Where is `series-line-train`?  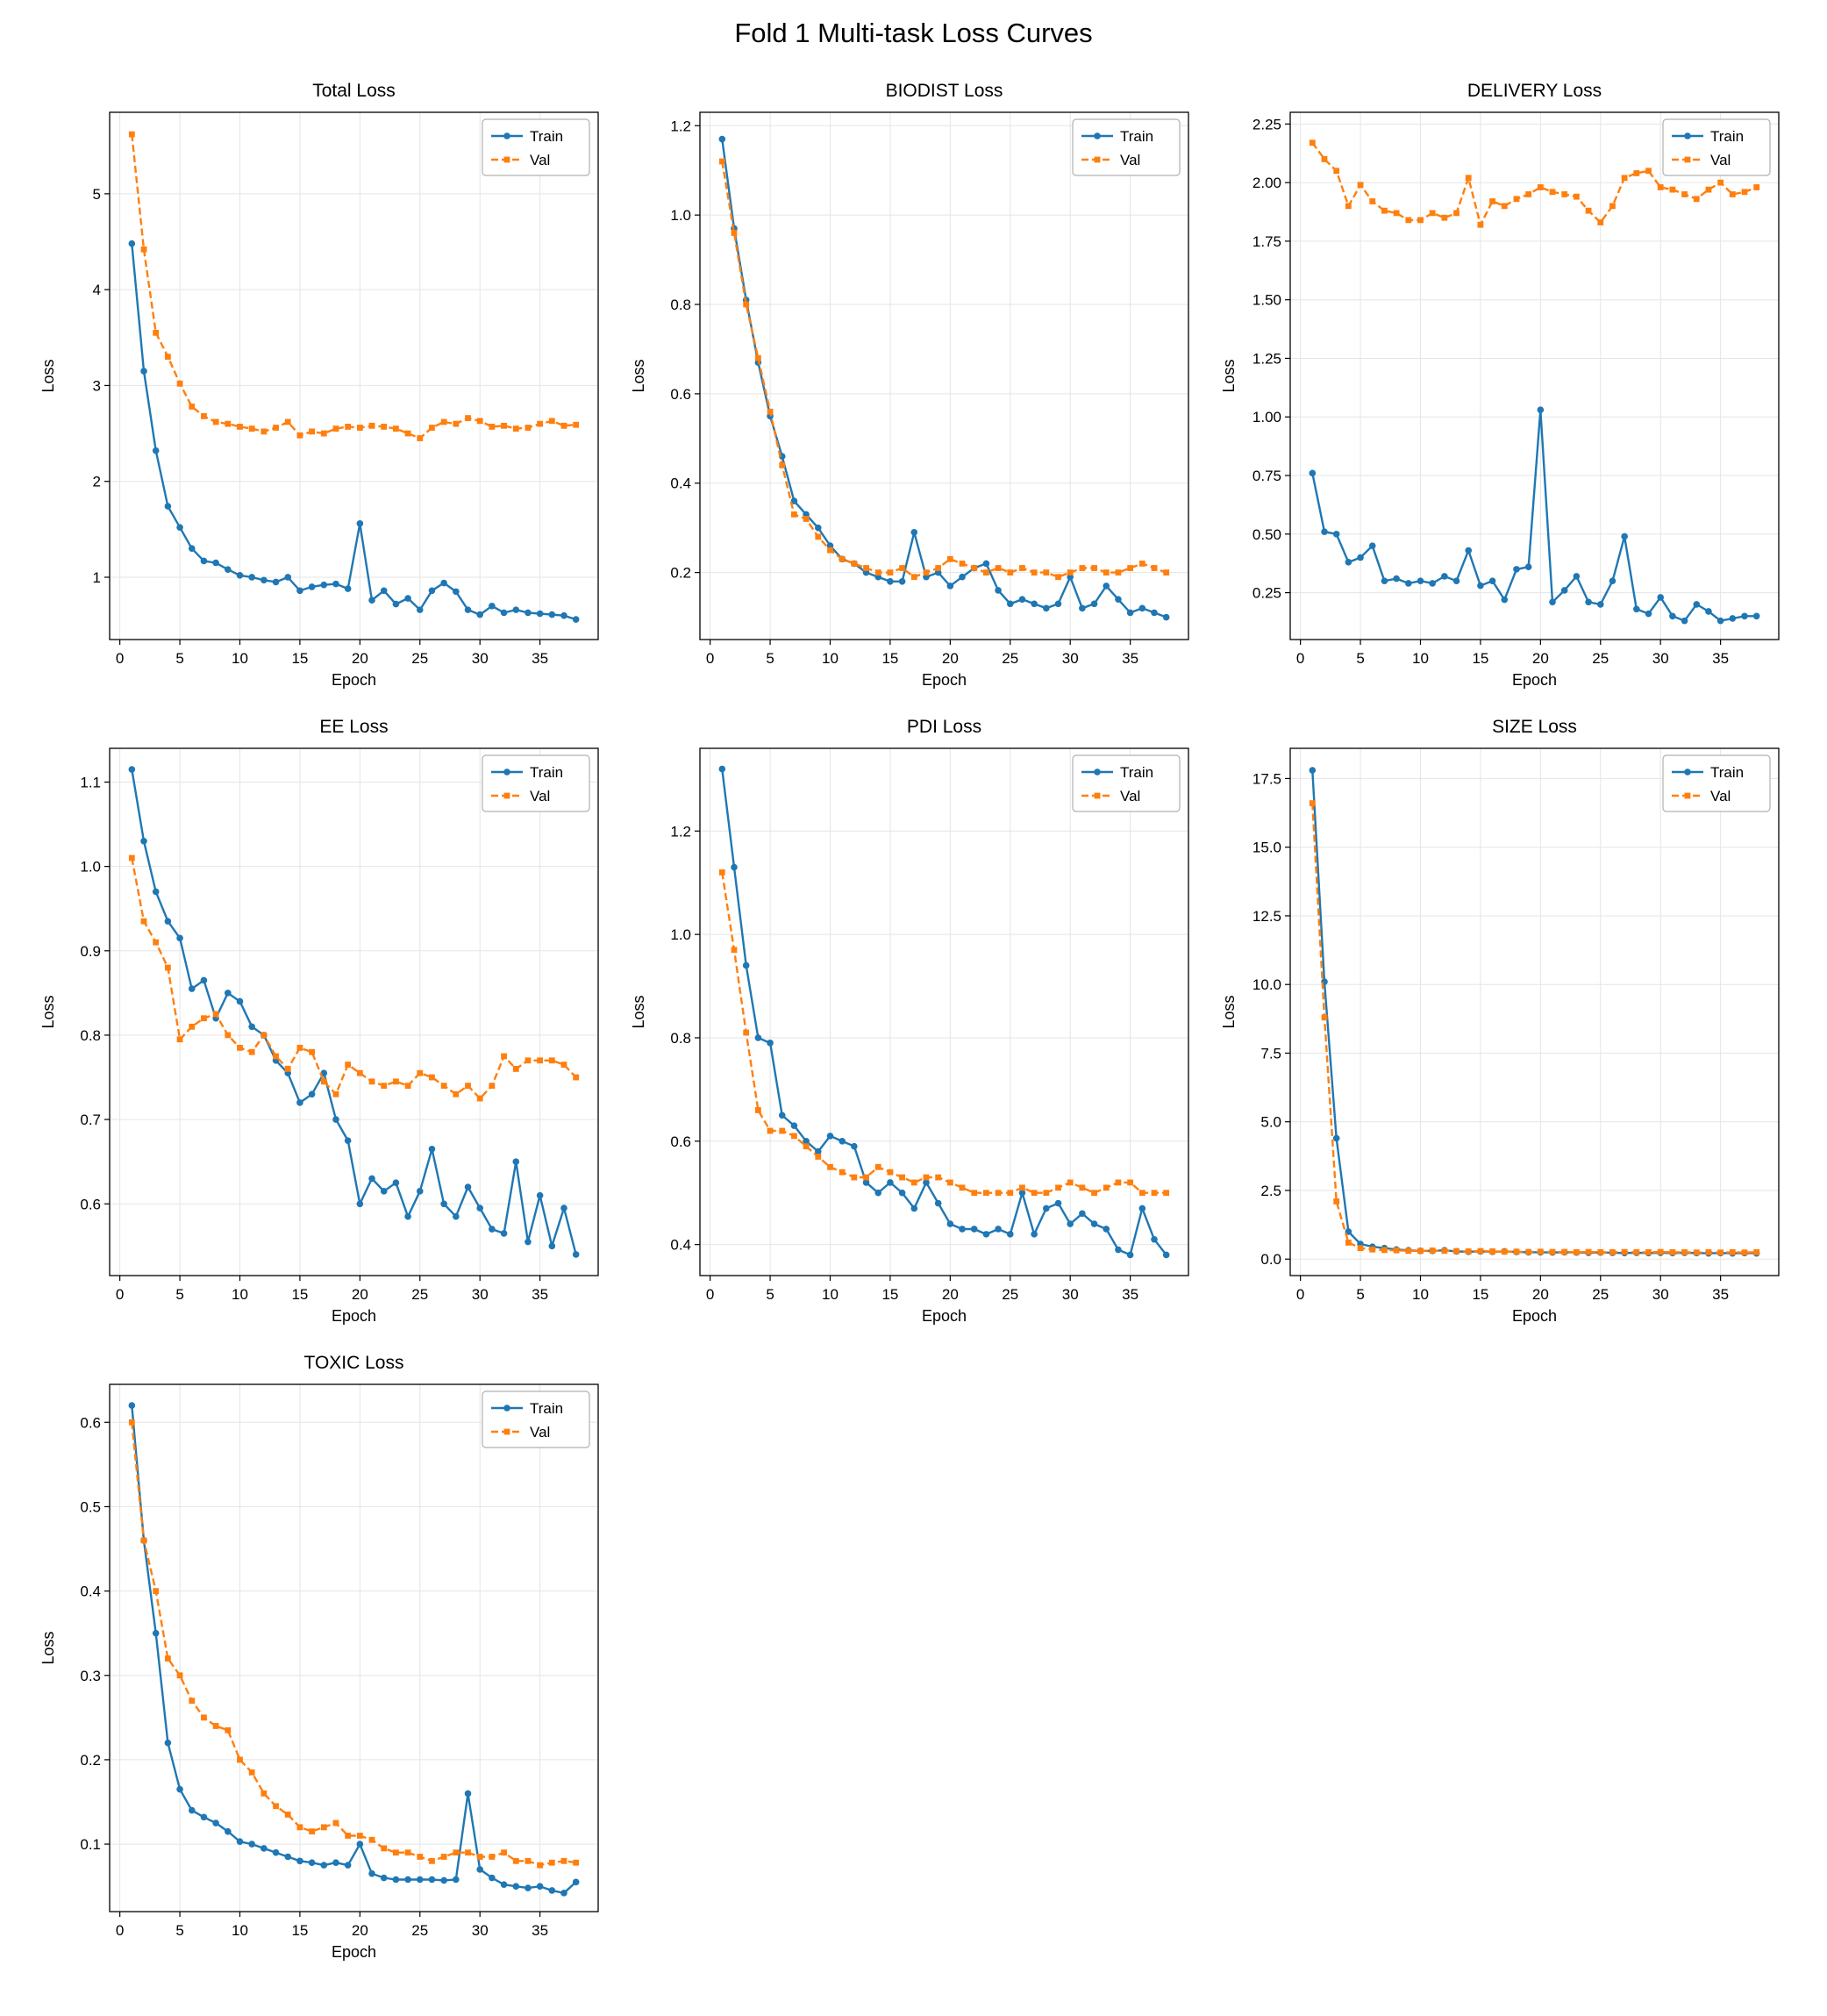
series-line-train is located at coordinates (1534, 1012).